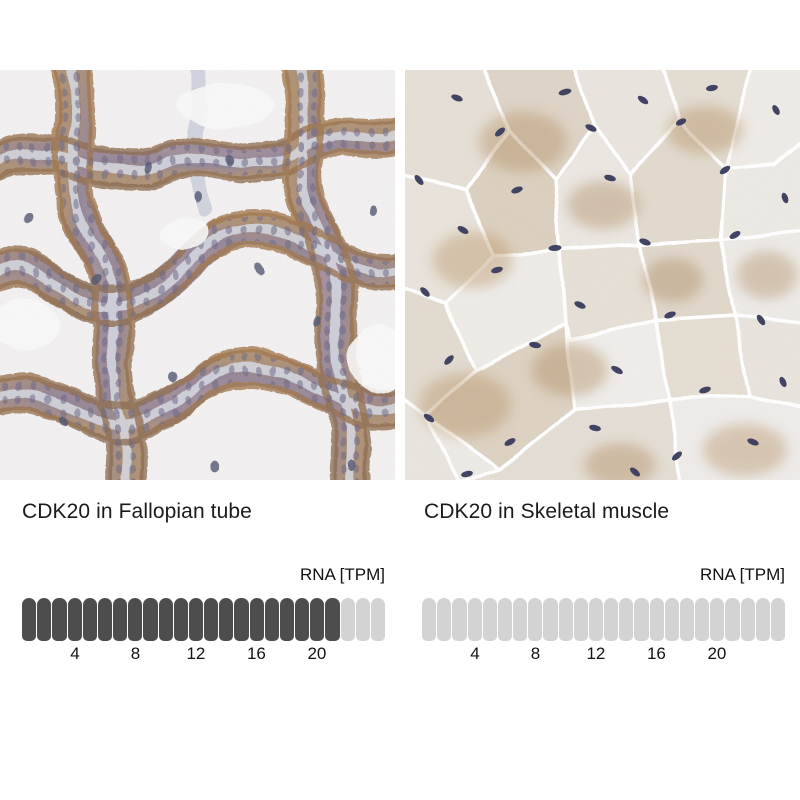  I want to click on rna-tpm-label-left: RNA [TPM], so click(342, 574).